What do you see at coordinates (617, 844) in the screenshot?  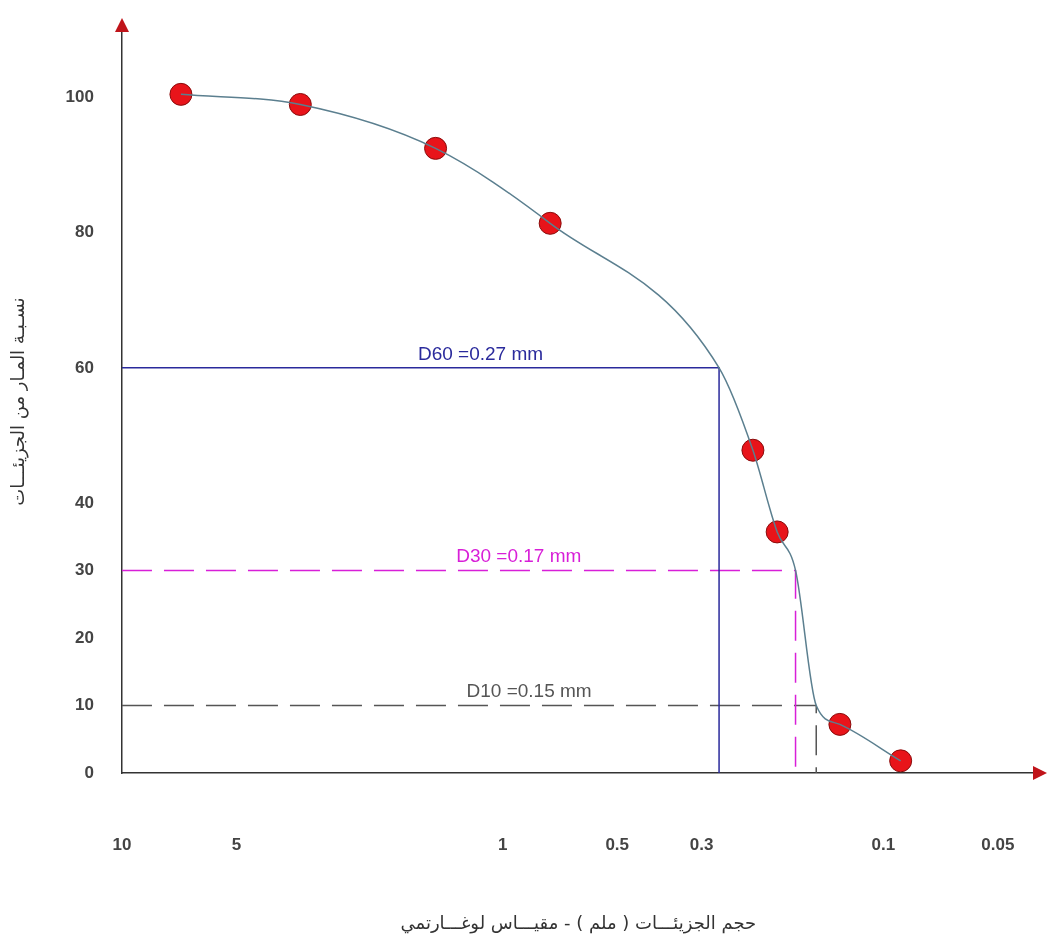 I see `x-tick-label: 0.5` at bounding box center [617, 844].